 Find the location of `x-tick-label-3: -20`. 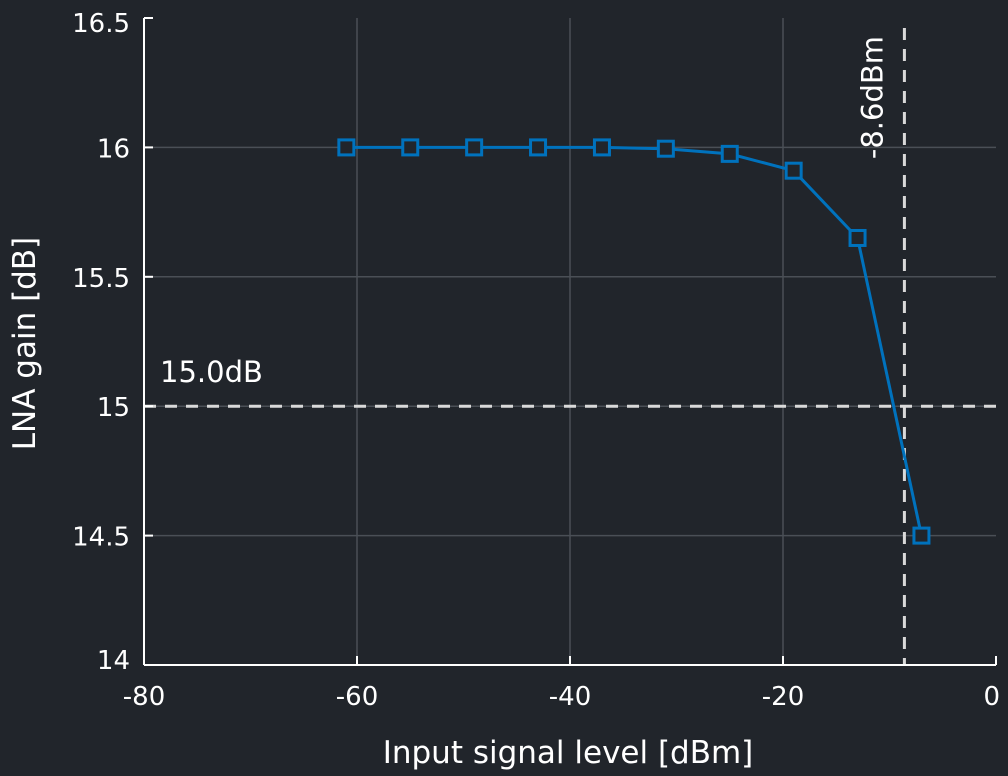

x-tick-label-3: -20 is located at coordinates (783, 697).